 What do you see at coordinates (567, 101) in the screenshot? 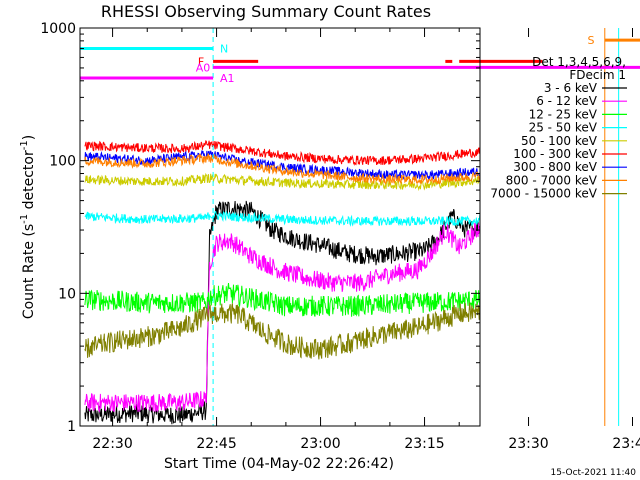
I see `legend-label-1: 6 - 12 keV` at bounding box center [567, 101].